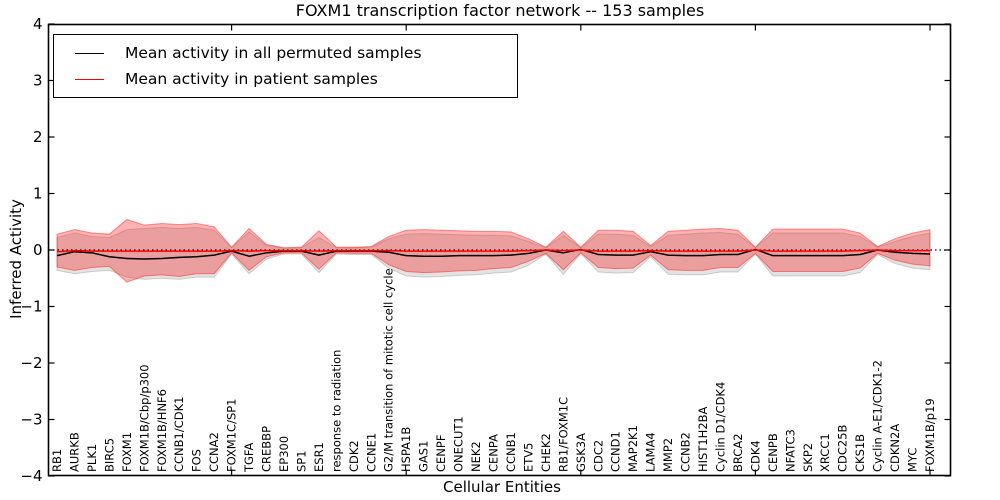  Describe the element at coordinates (74, 452) in the screenshot. I see `x-tick-label: AURKB` at that location.